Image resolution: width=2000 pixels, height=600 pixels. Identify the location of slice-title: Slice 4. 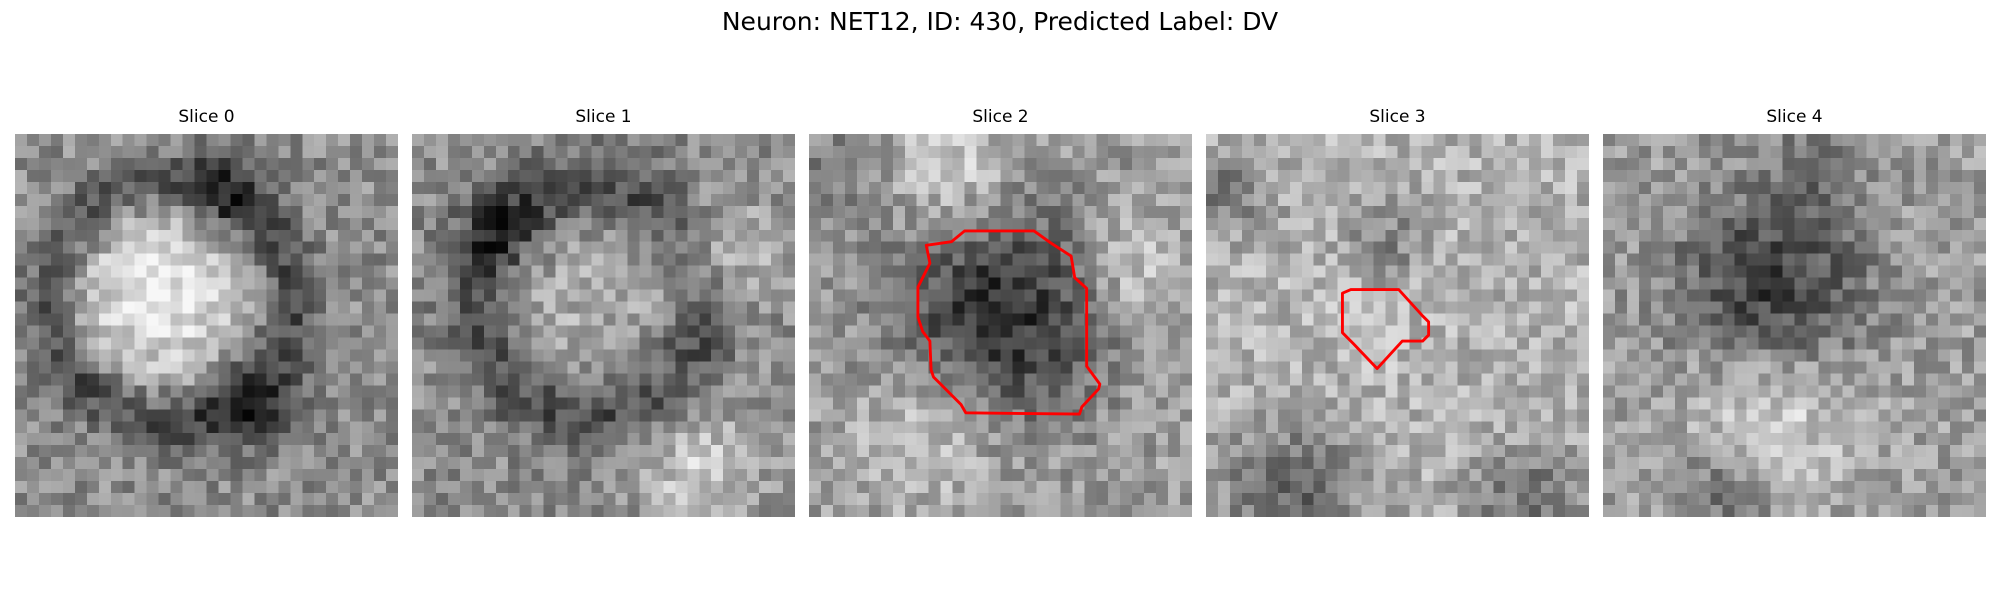
(1794, 117).